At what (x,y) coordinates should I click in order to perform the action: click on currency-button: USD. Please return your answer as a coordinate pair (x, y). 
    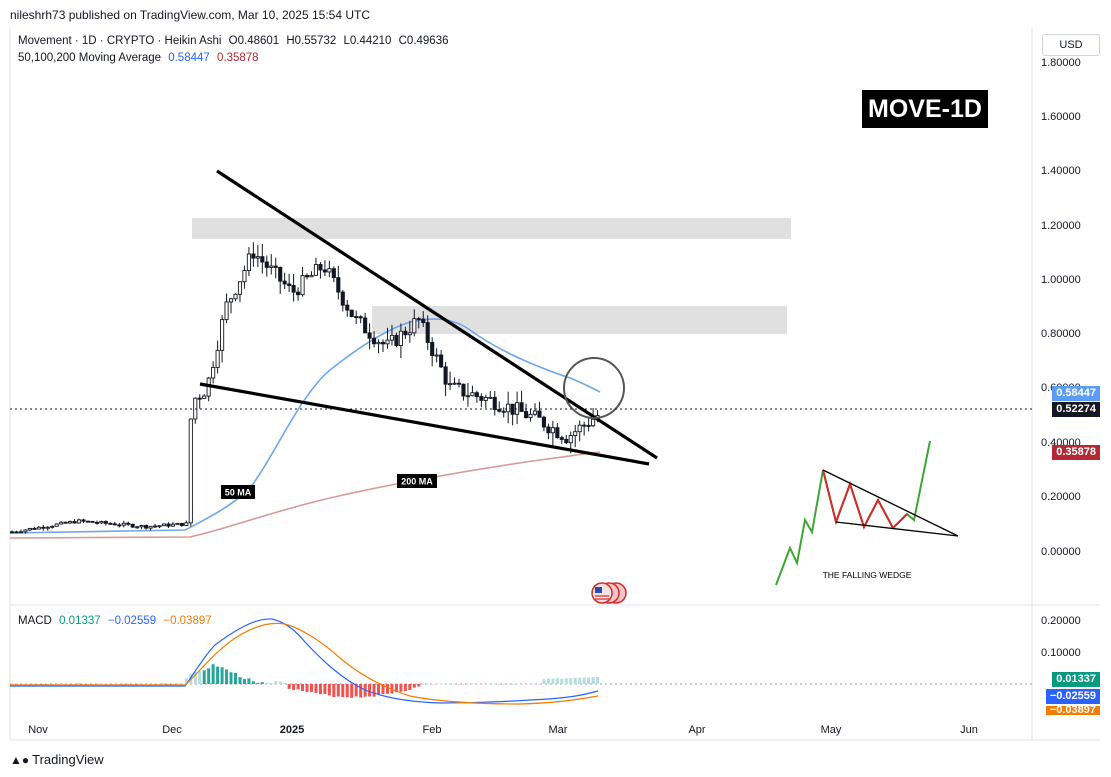
    Looking at the image, I should click on (1071, 45).